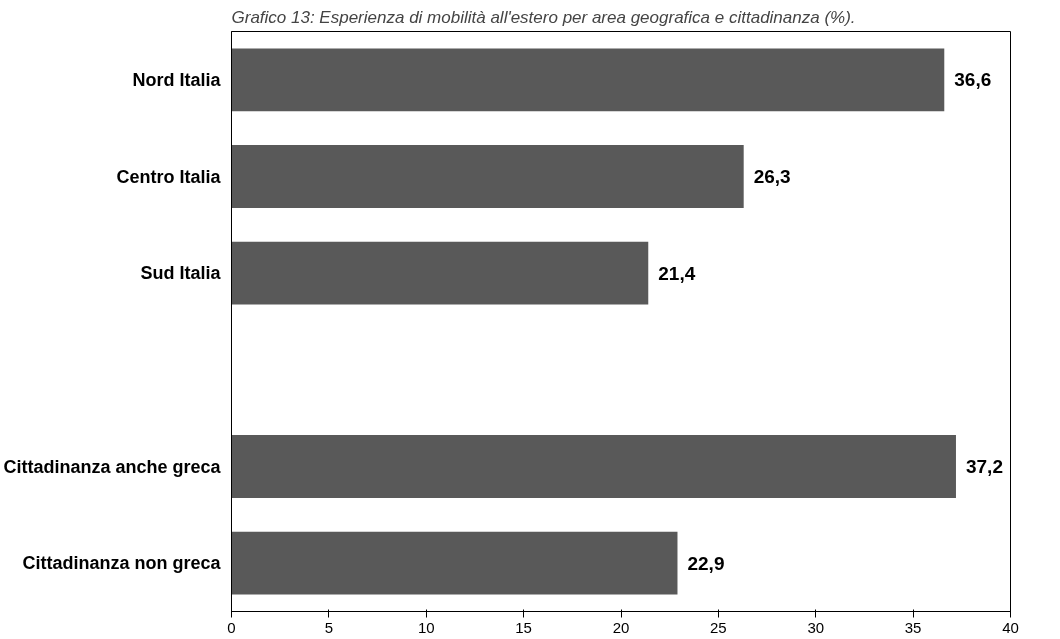 The height and width of the screenshot is (639, 1060). Describe the element at coordinates (984, 466) in the screenshot. I see `data-label: 37,2` at that location.